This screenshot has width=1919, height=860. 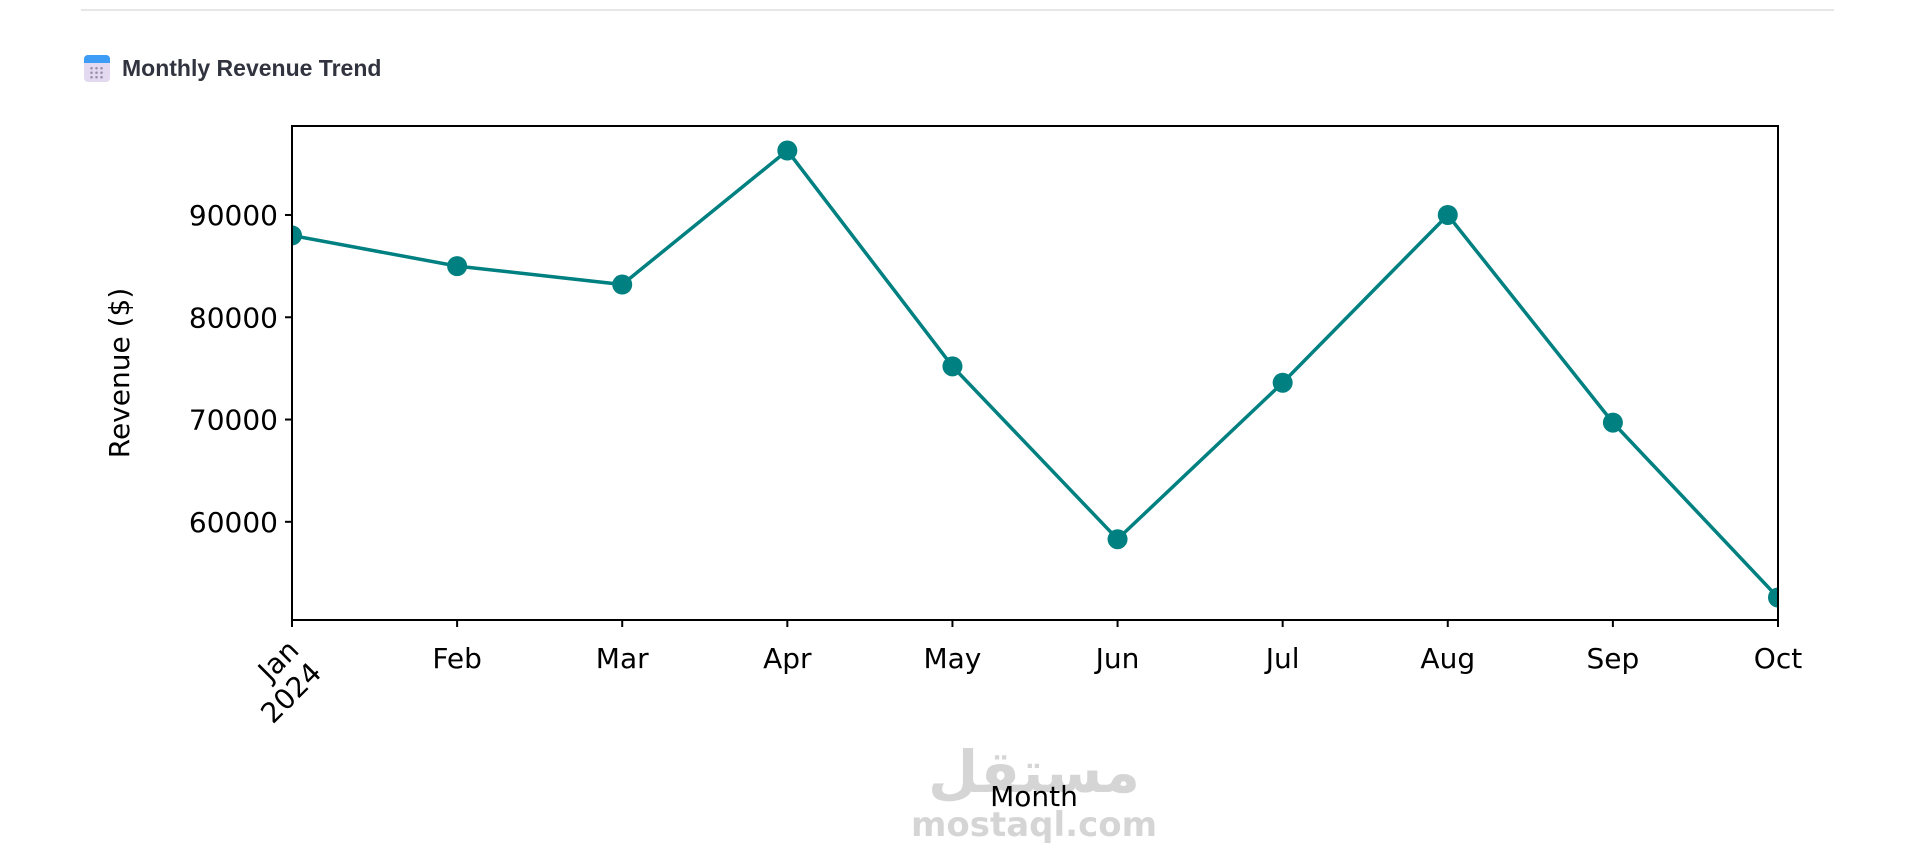 What do you see at coordinates (1612, 658) in the screenshot?
I see `x-tick-label: Sep` at bounding box center [1612, 658].